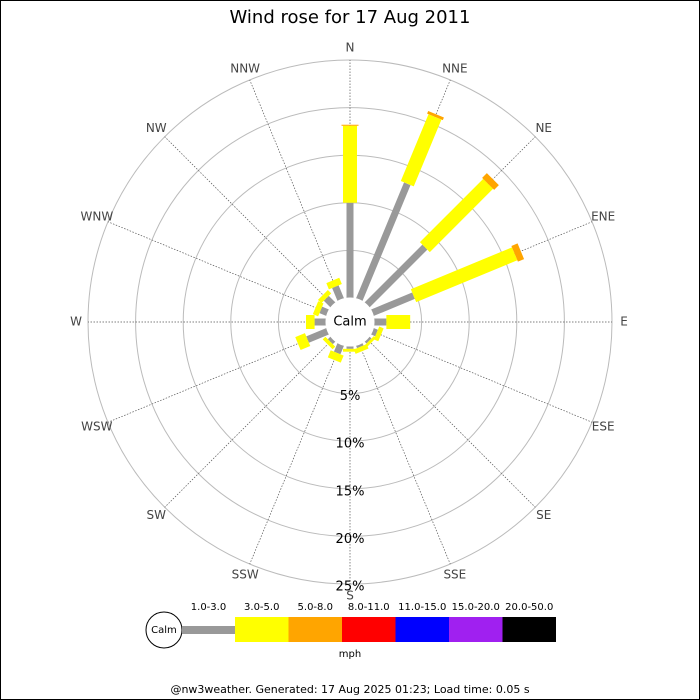  Describe the element at coordinates (369, 607) in the screenshot. I see `legend-label: 8.0-11.0` at that location.